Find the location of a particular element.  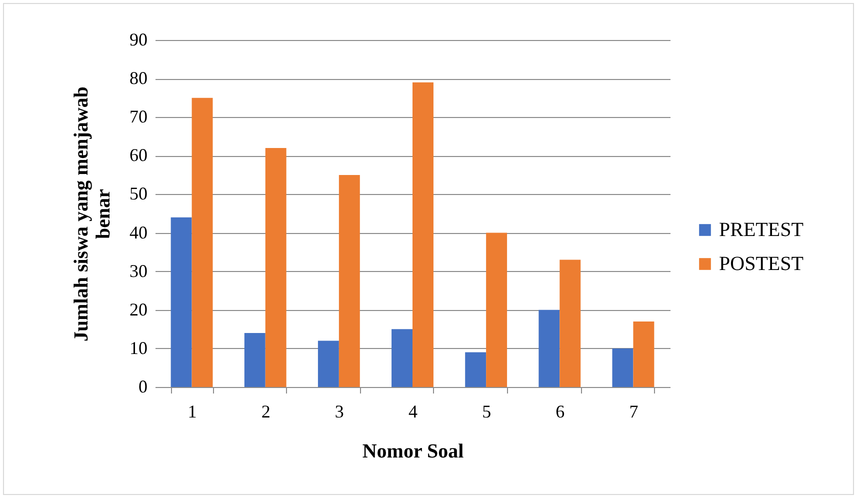

y-tick-label: 30 is located at coordinates (139, 270).